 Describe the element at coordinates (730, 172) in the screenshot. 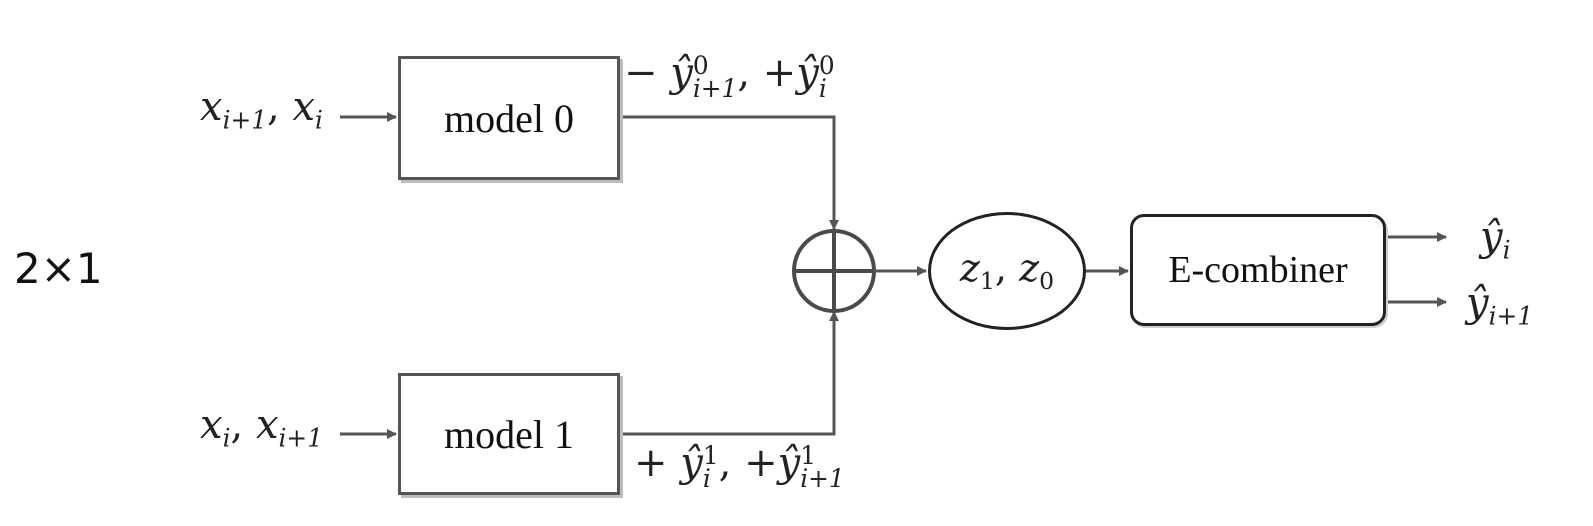

I see `model0-to-sum-line` at that location.